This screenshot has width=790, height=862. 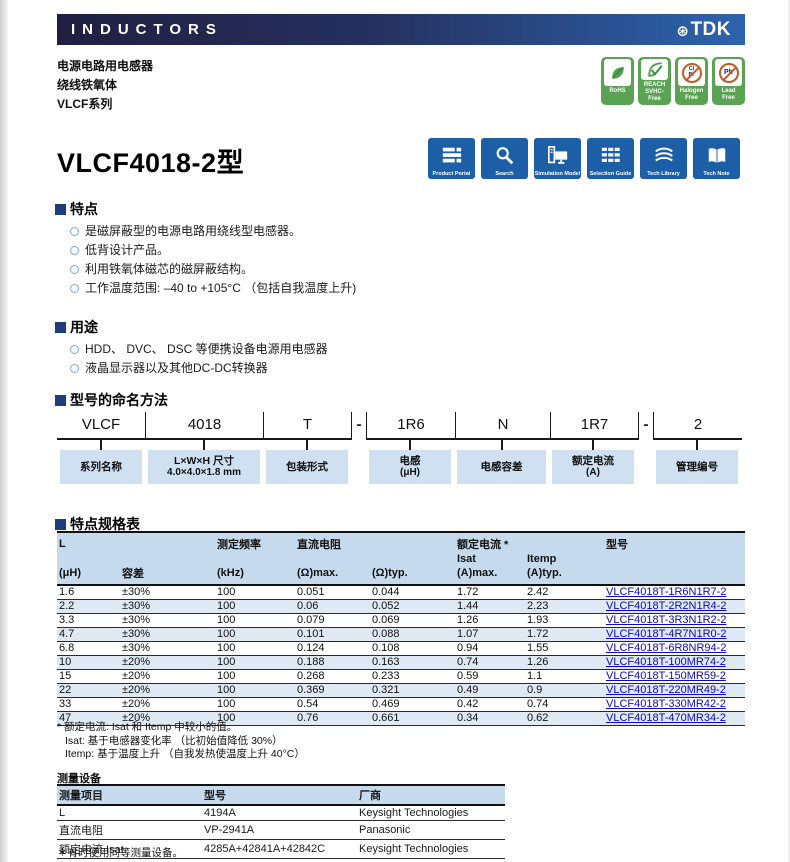 I want to click on page-title: VLCF4018-2型, so click(x=151, y=163).